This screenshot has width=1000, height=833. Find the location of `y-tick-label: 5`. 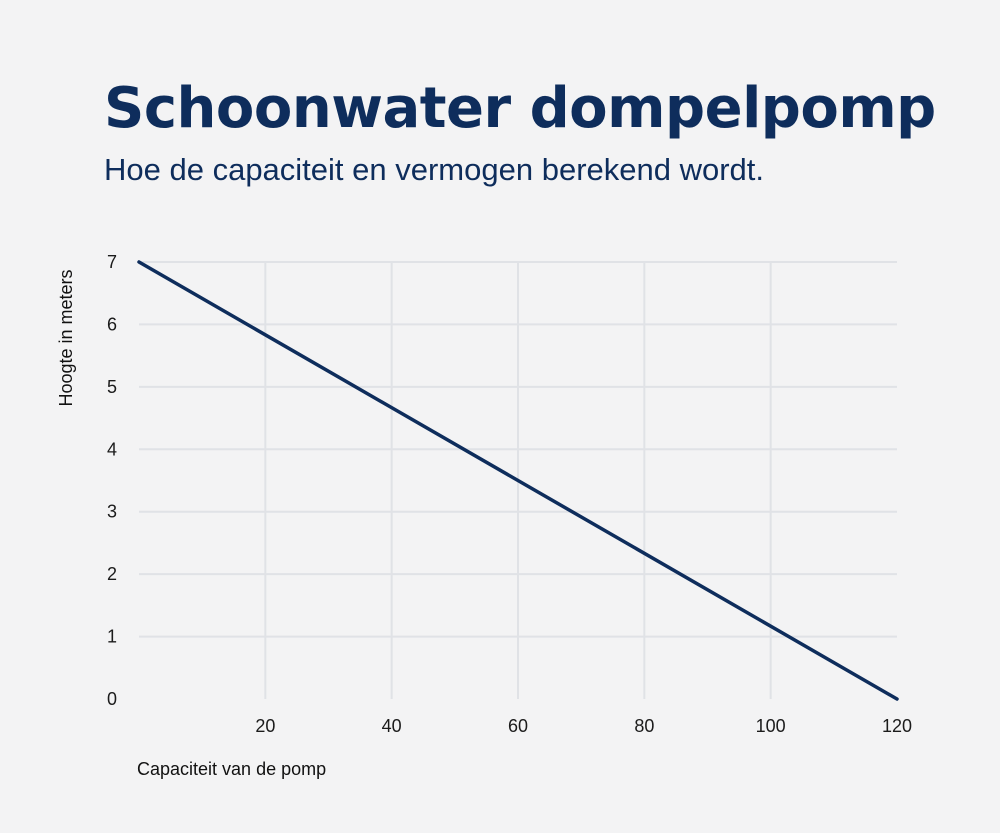

y-tick-label: 5 is located at coordinates (112, 387).